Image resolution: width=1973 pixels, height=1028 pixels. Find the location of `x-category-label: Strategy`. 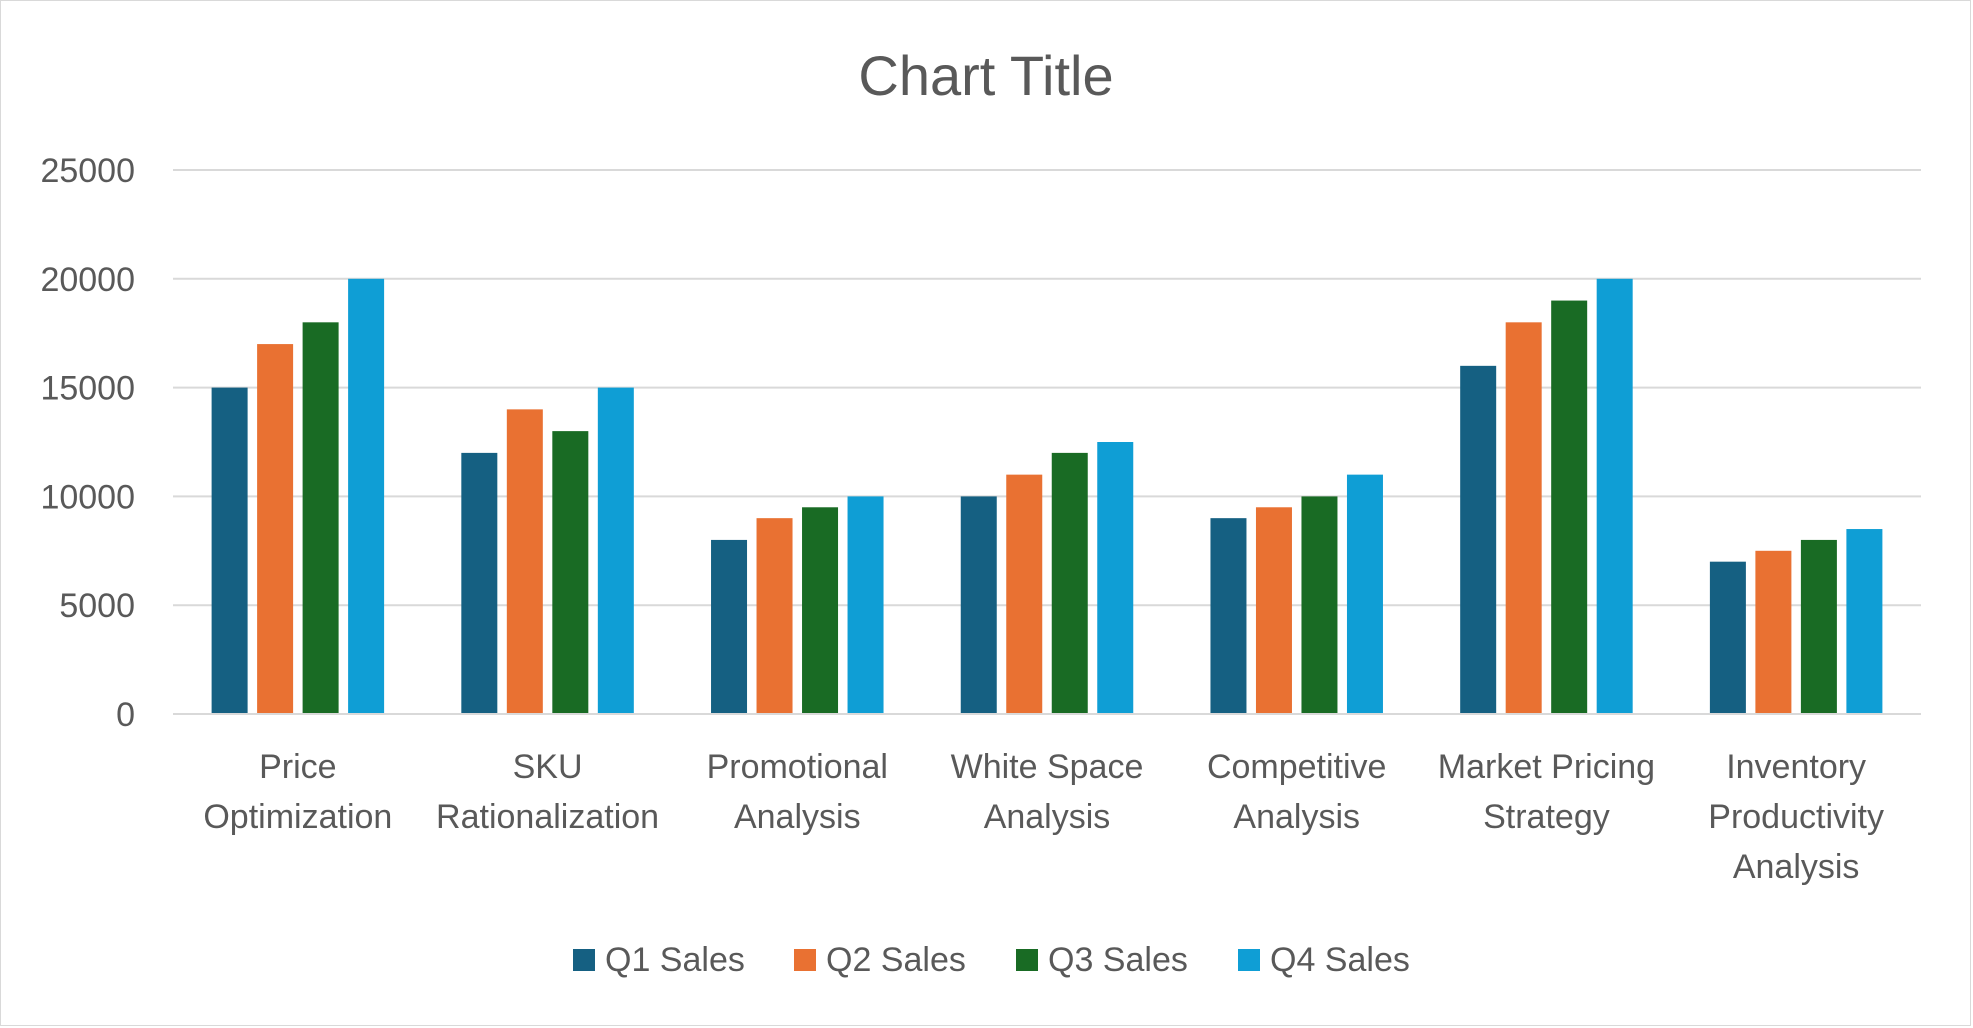

x-category-label: Strategy is located at coordinates (1546, 817).